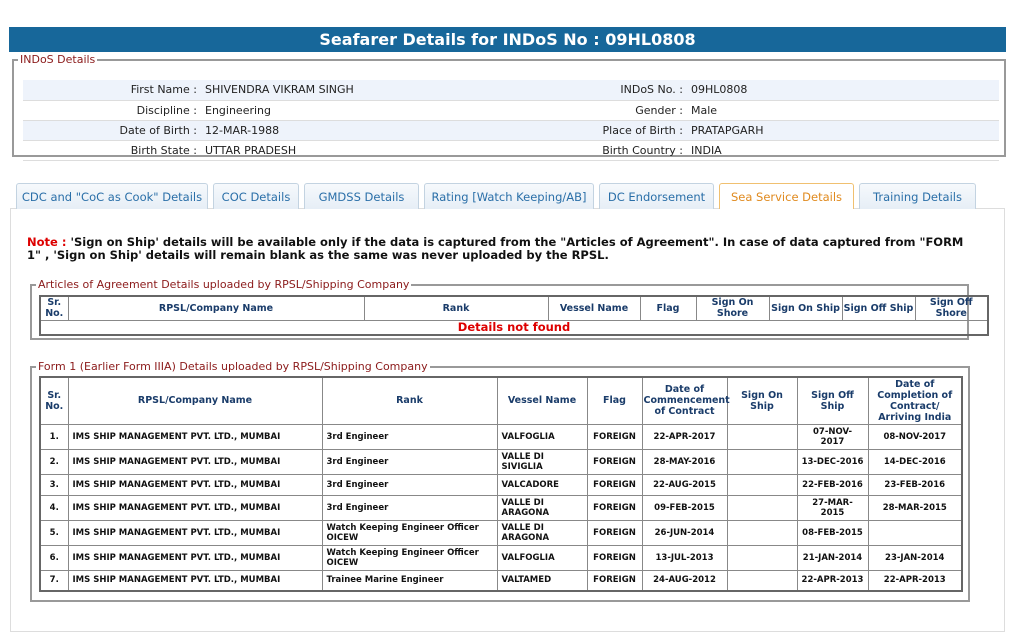 This screenshot has height=636, width=1009. What do you see at coordinates (844, 110) in the screenshot?
I see `field-value: Male` at bounding box center [844, 110].